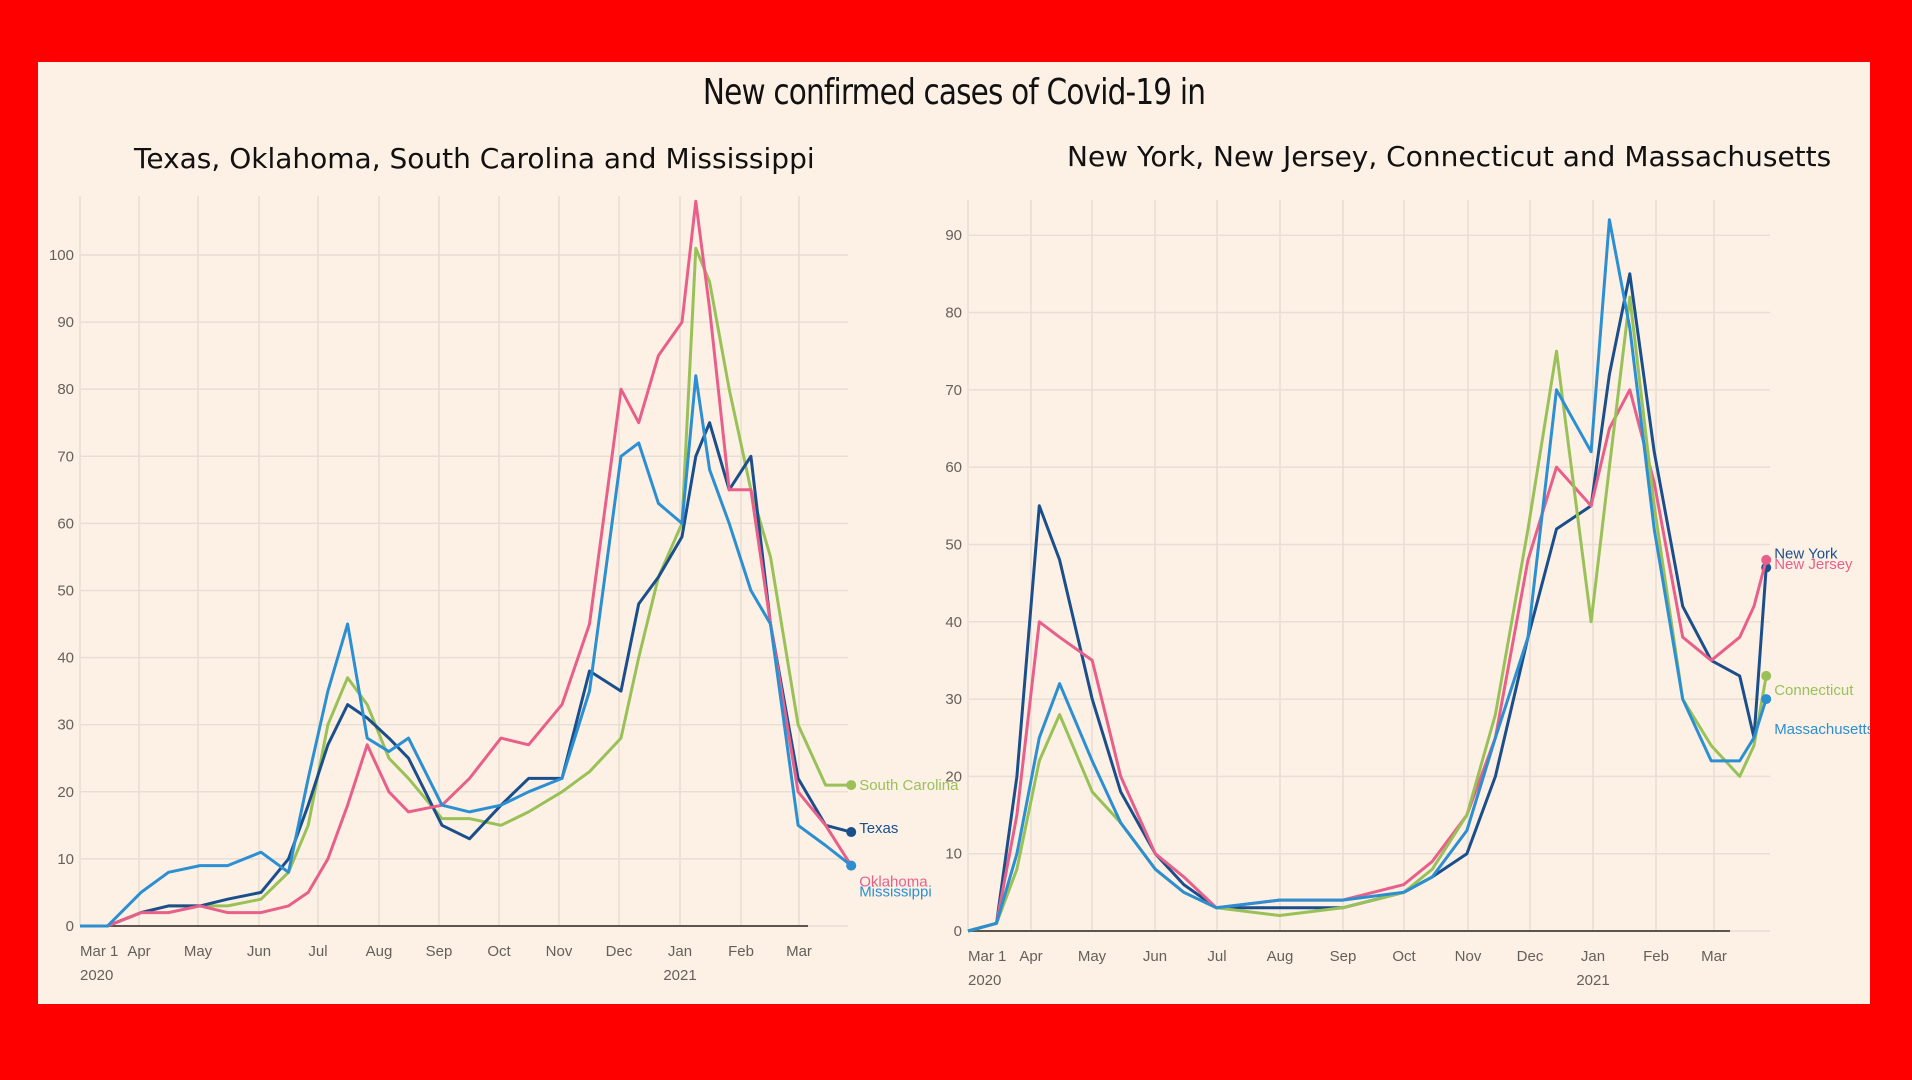 The image size is (1912, 1080). I want to click on series-label: New York, so click(1806, 554).